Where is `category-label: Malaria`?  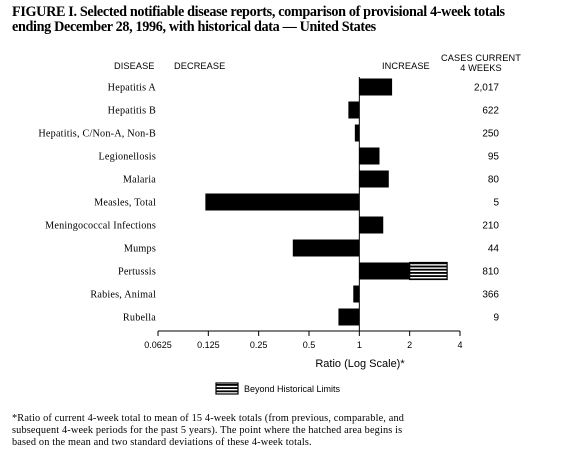 category-label: Malaria is located at coordinates (139, 180).